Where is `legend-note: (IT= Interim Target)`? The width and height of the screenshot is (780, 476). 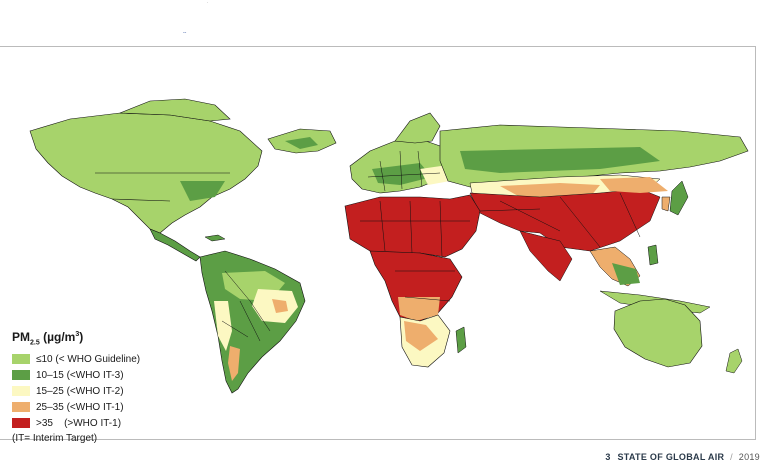
legend-note: (IT= Interim Target) is located at coordinates (55, 439).